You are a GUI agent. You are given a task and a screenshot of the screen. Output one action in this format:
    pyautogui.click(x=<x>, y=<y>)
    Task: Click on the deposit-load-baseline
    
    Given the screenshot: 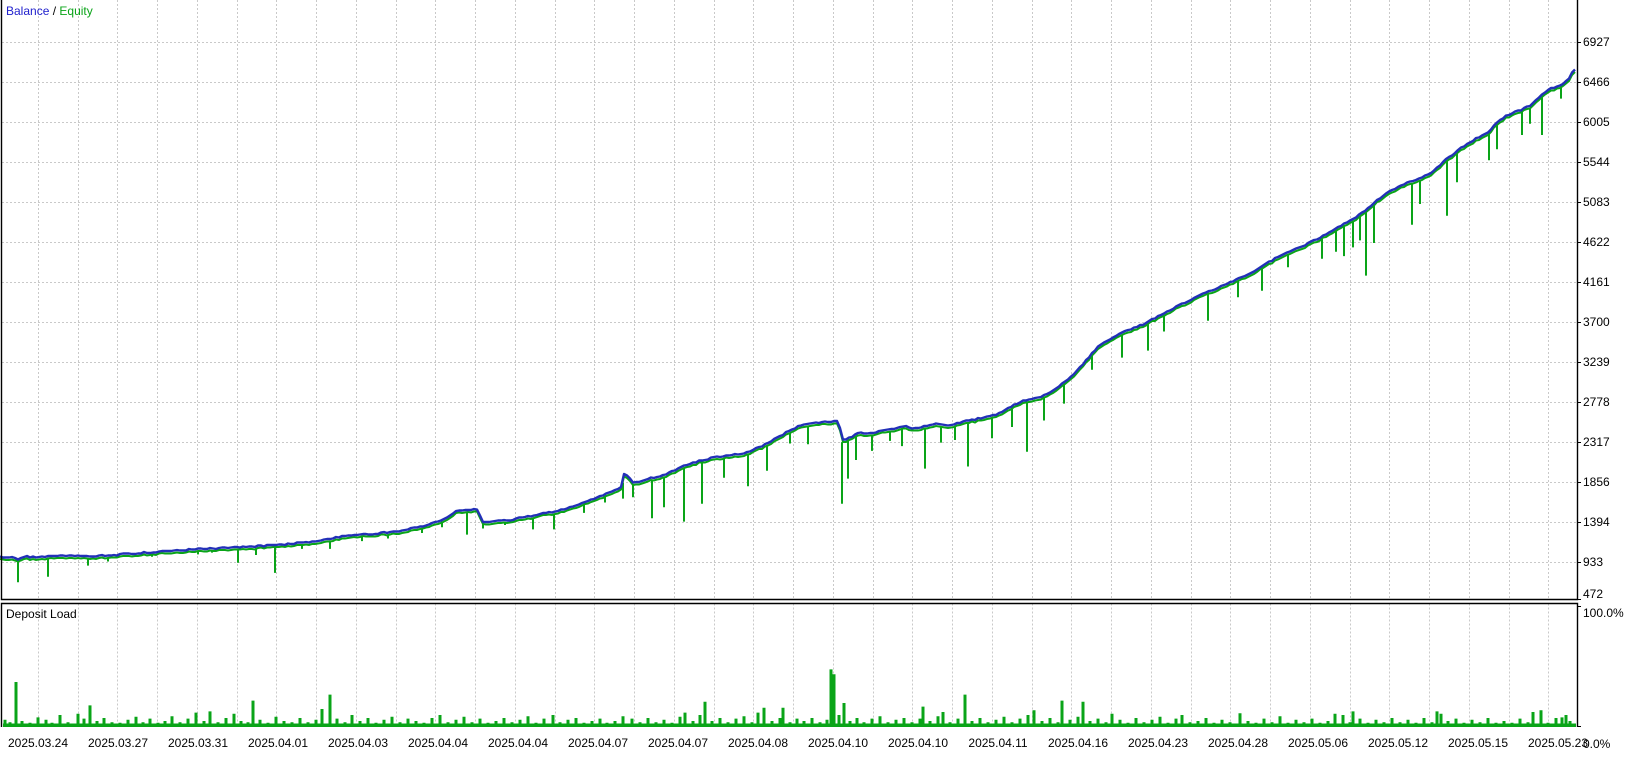 What is the action you would take?
    pyautogui.click(x=789, y=725)
    